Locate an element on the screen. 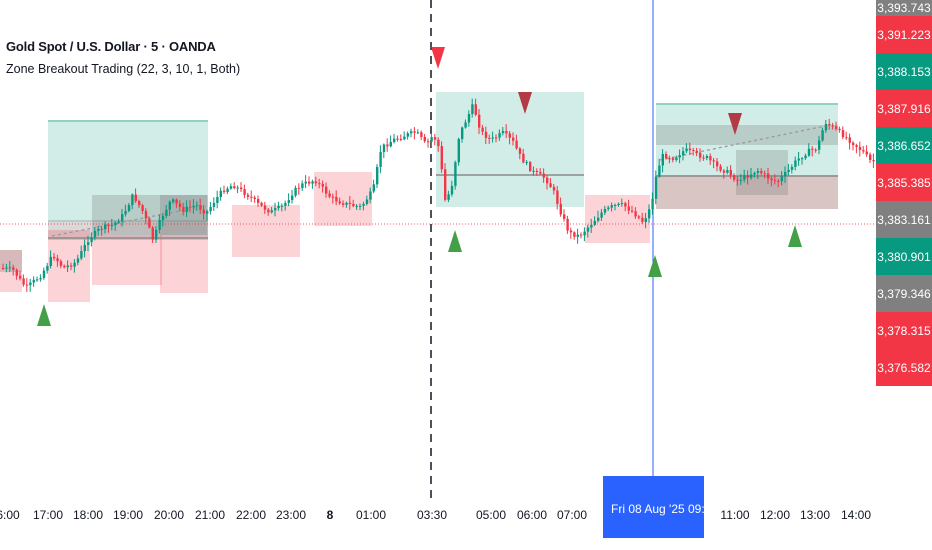 The height and width of the screenshot is (550, 932). zone-gray is located at coordinates (747, 135).